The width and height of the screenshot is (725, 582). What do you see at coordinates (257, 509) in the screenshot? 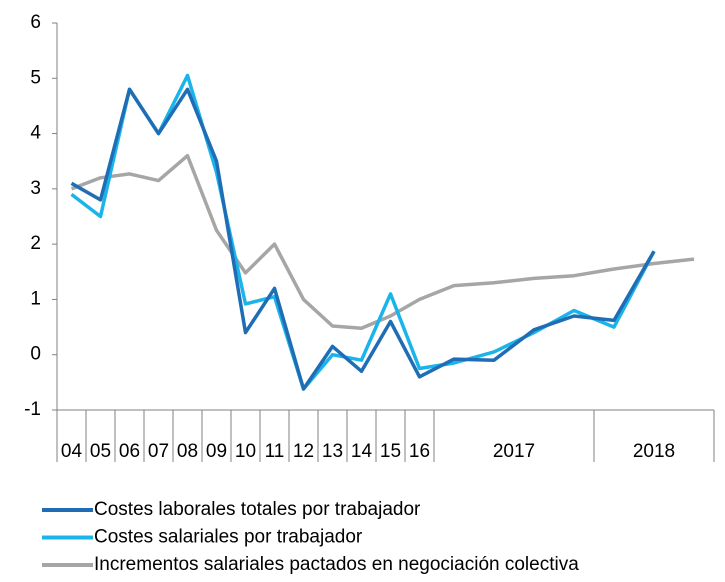
I see `legend-label: Costes laborales totales por trabajador` at bounding box center [257, 509].